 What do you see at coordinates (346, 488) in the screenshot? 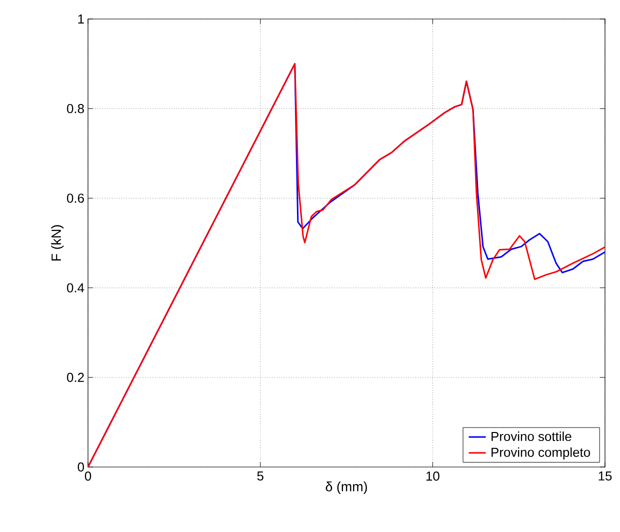
I see `x-axis-title: δ (mm)` at bounding box center [346, 488].